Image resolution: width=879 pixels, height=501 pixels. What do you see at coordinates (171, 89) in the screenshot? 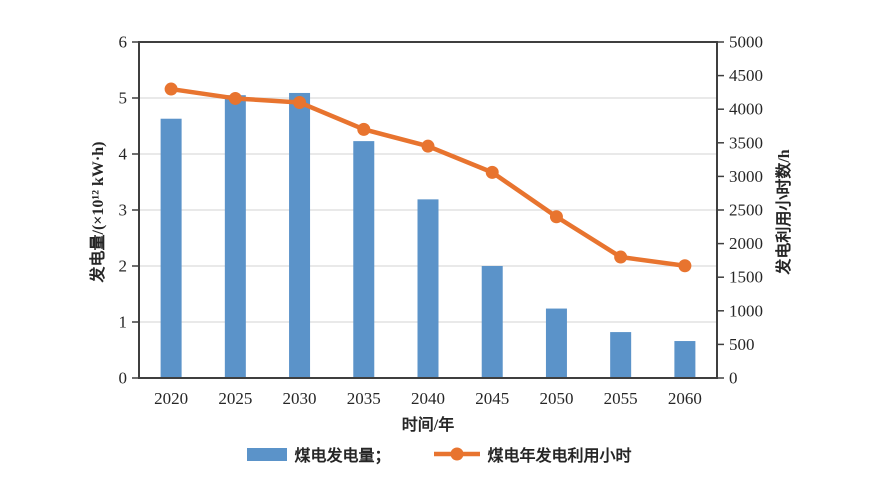
I see `line-marker-2020` at bounding box center [171, 89].